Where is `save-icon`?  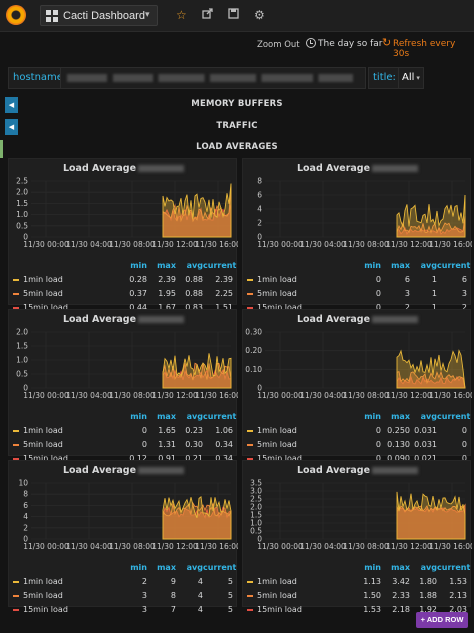 save-icon is located at coordinates (233, 15).